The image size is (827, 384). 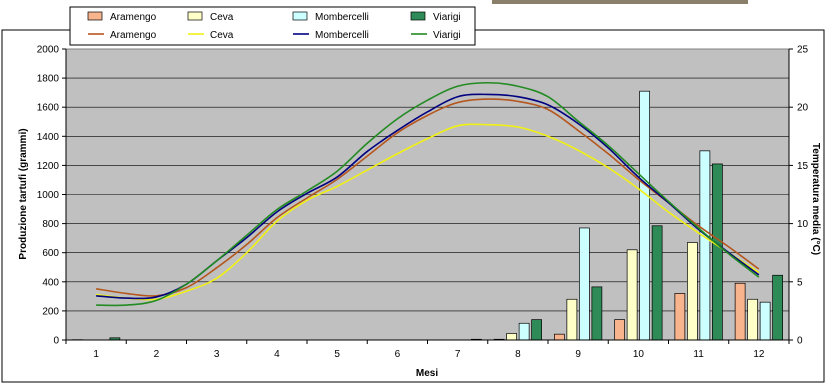 I want to click on legend-label-line: Mombercelli, so click(x=342, y=35).